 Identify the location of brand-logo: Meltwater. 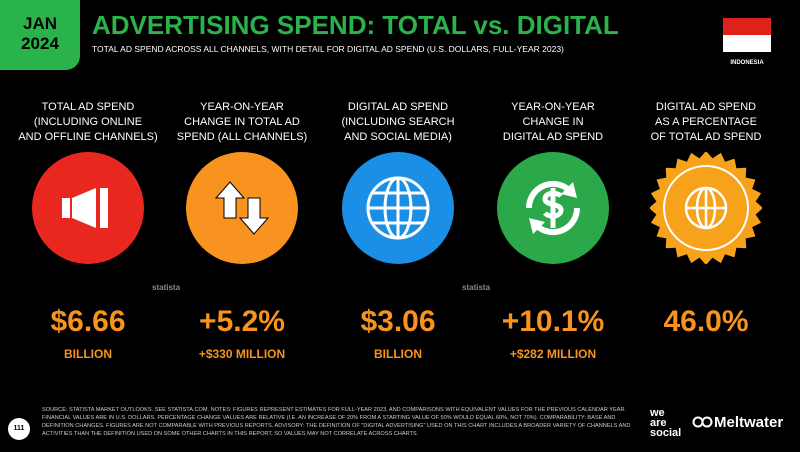
(737, 422).